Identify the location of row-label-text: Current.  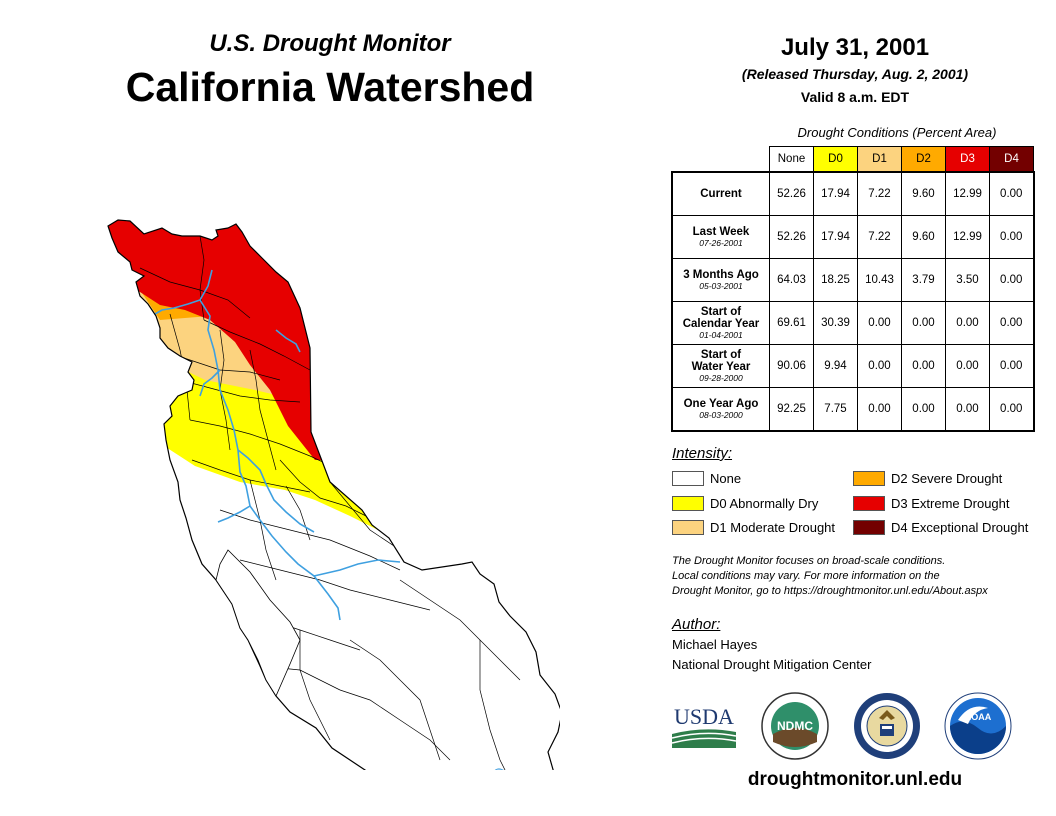
(721, 193).